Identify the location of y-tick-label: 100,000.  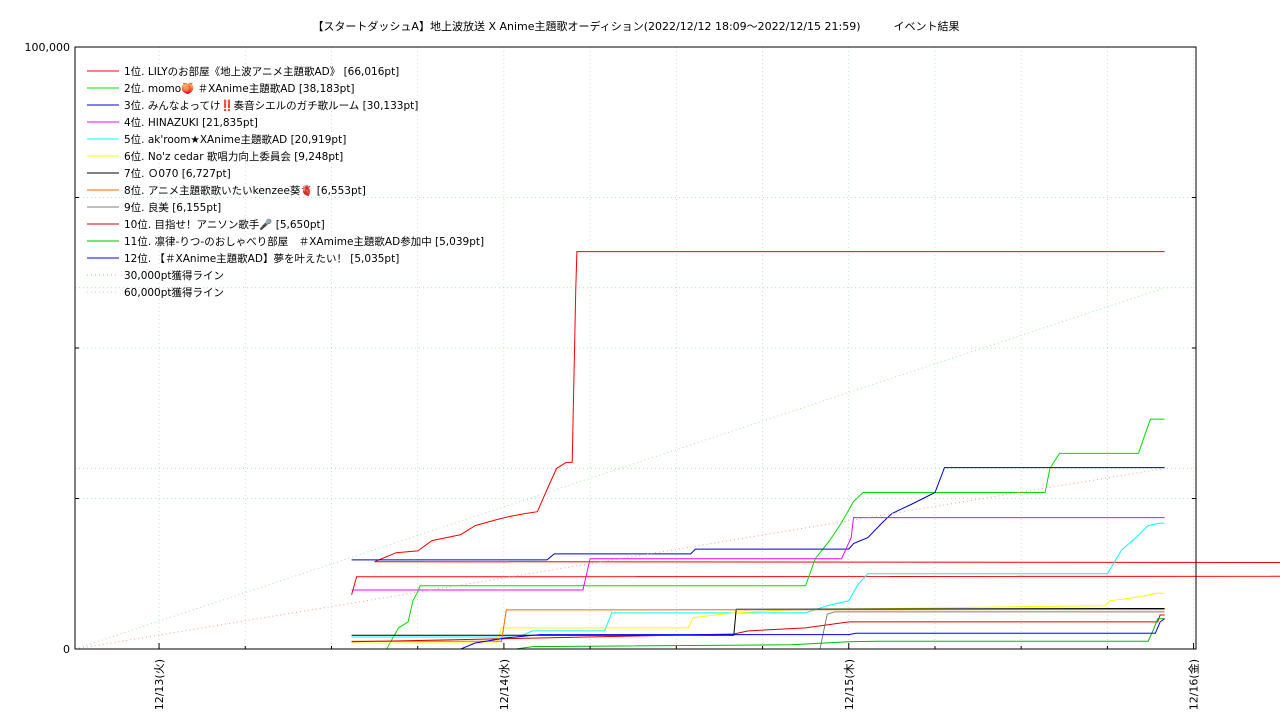
(48, 47).